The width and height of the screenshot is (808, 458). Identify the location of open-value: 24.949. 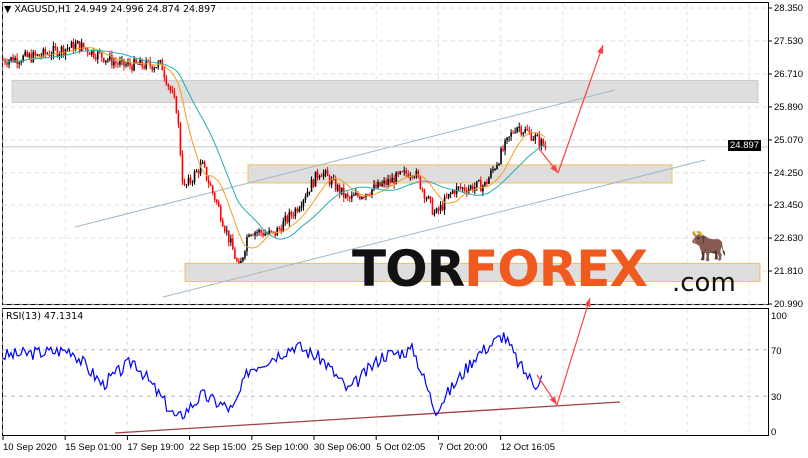
(91, 9).